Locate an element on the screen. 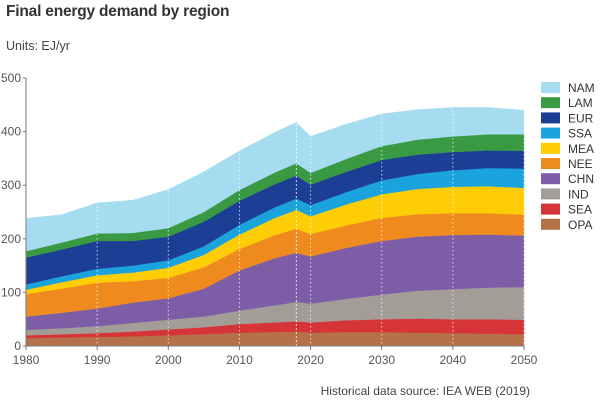 The width and height of the screenshot is (600, 400). x-tick-label-2030: 2030 is located at coordinates (381, 360).